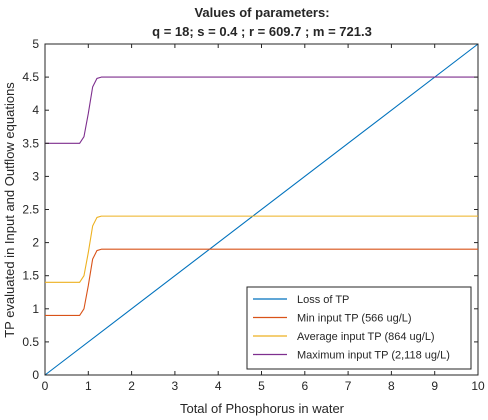 Image resolution: width=488 pixels, height=420 pixels. What do you see at coordinates (218, 386) in the screenshot?
I see `x-tick-label: 4` at bounding box center [218, 386].